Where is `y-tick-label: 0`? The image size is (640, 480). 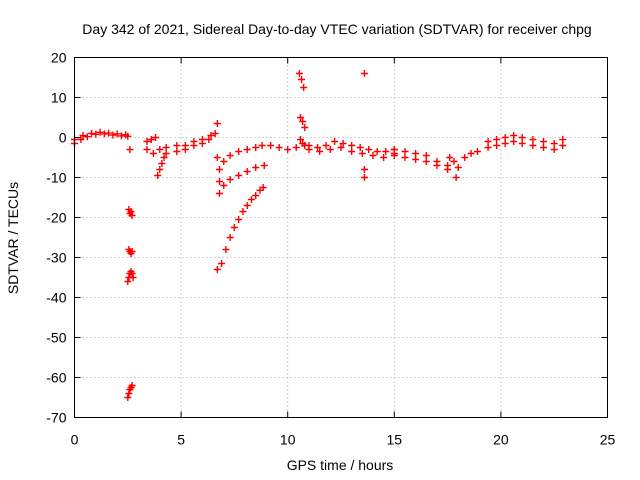 y-tick-label: 0 is located at coordinates (63, 138).